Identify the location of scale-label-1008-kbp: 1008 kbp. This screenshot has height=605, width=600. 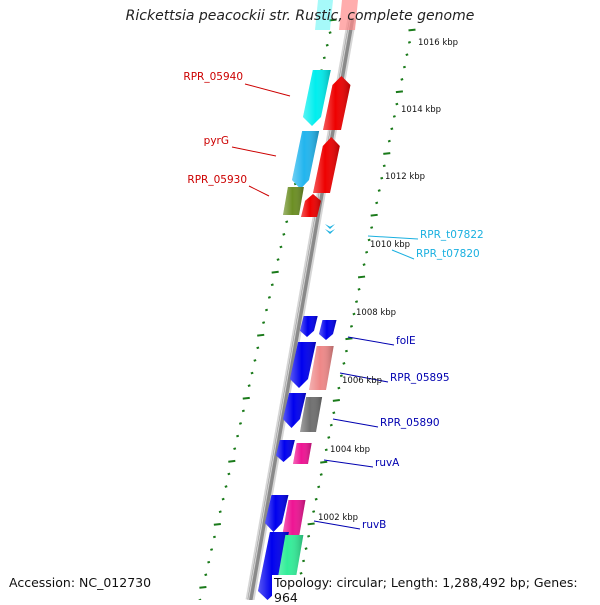
(376, 313).